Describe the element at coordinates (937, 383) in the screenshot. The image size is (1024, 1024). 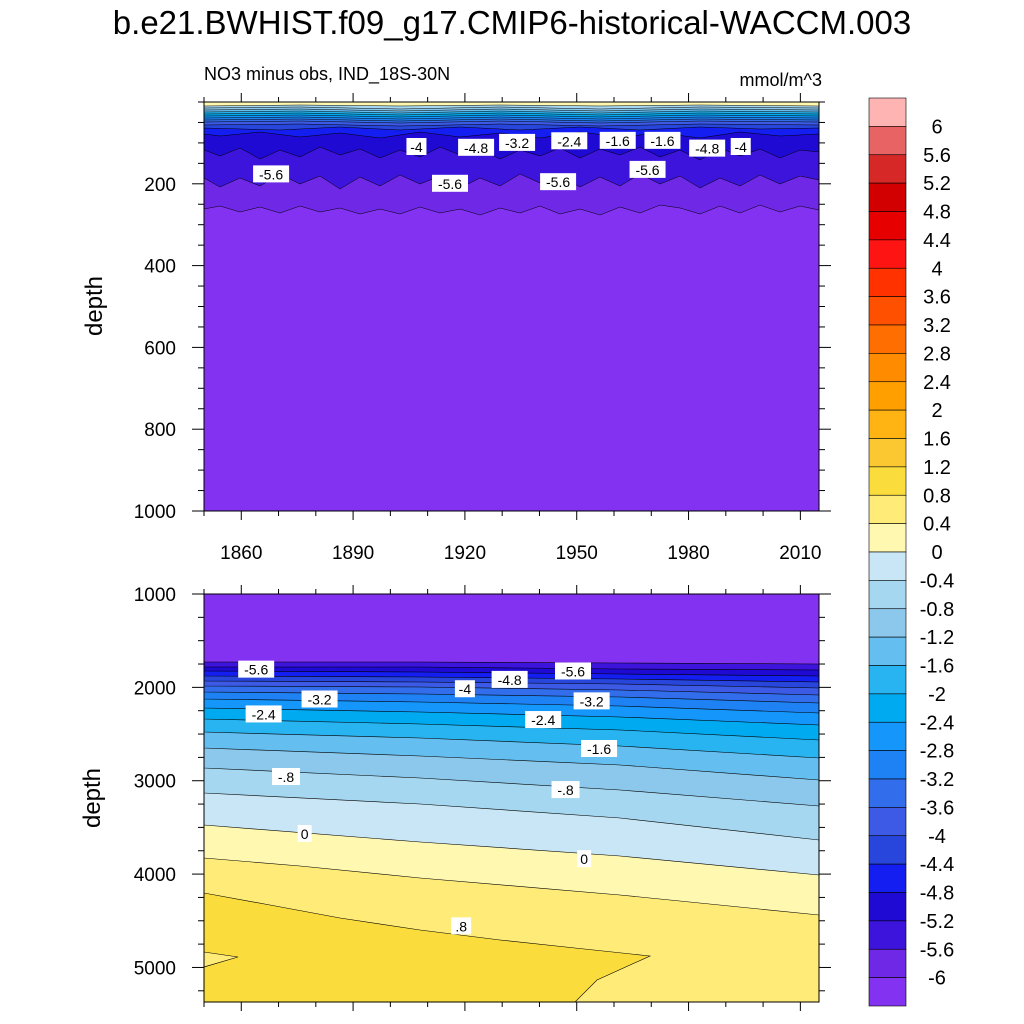
I see `colorbar-level-label: 2.4` at that location.